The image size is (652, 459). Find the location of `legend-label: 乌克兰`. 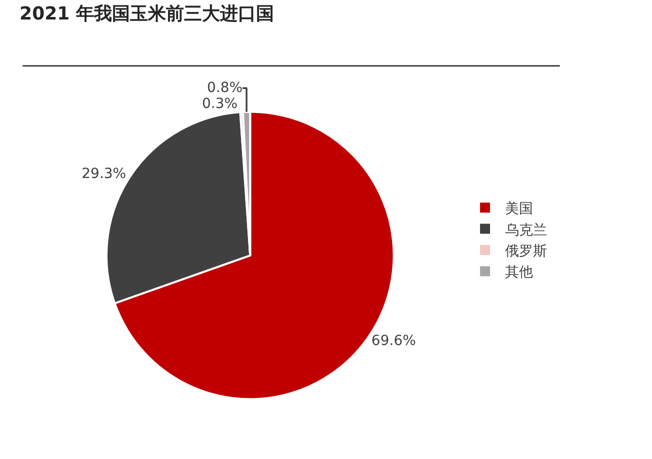

legend-label: 乌克兰 is located at coordinates (526, 230).